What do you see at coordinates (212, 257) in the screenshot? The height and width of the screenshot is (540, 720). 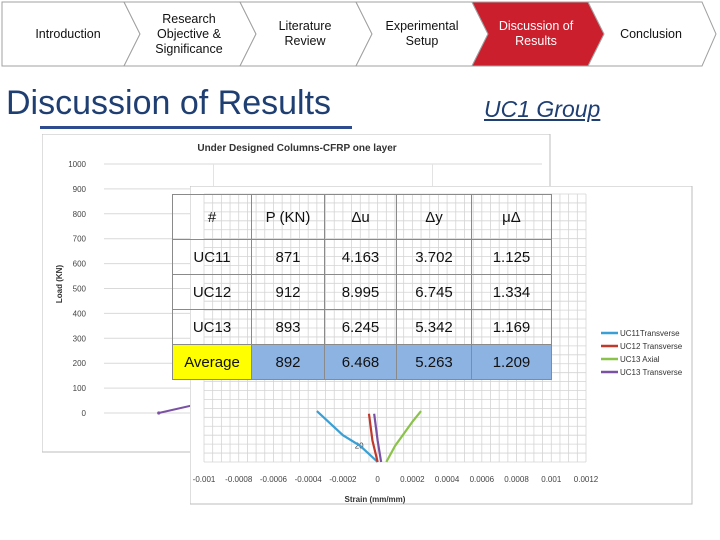 I see `table-cell: UC11` at bounding box center [212, 257].